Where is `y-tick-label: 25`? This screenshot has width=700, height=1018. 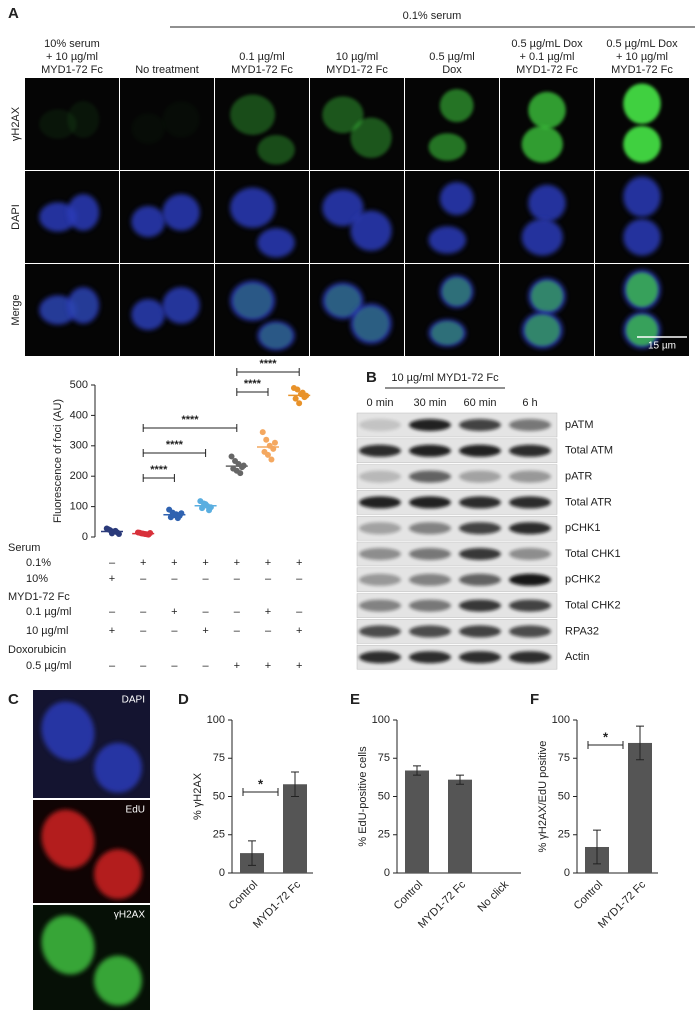 y-tick-label: 25 is located at coordinates (384, 835).